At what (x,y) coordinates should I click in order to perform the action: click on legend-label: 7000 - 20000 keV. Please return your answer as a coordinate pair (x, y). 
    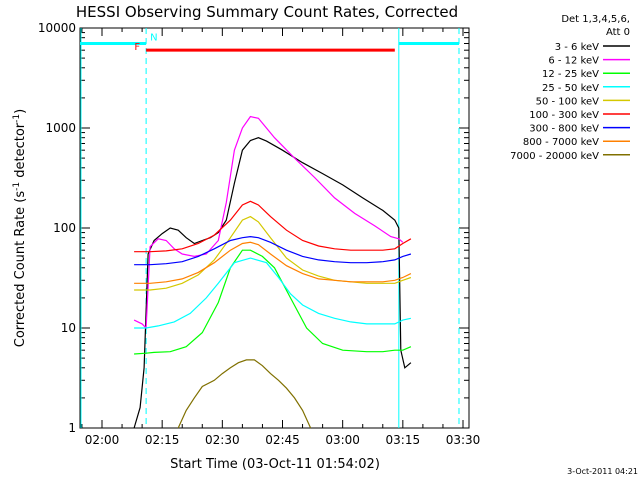
    Looking at the image, I should click on (554, 156).